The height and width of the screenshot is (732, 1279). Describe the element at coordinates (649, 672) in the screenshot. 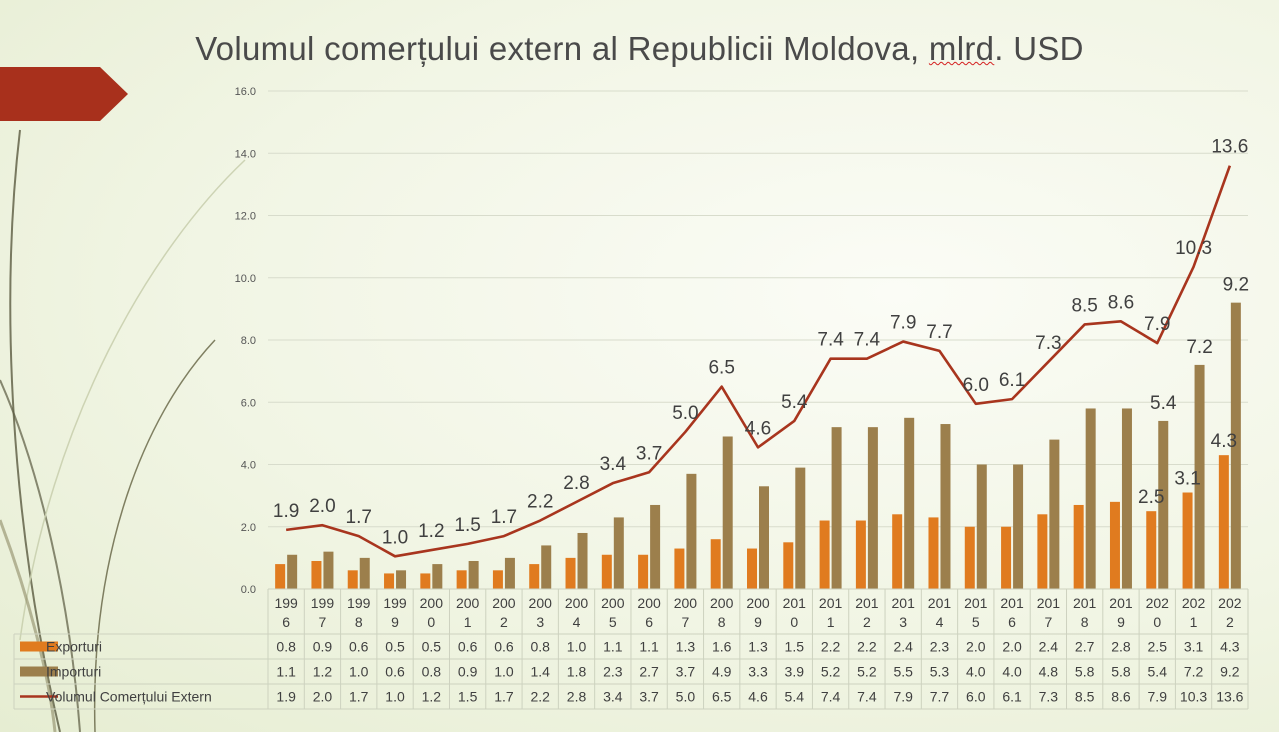

I see `table-cell: 2.7` at that location.